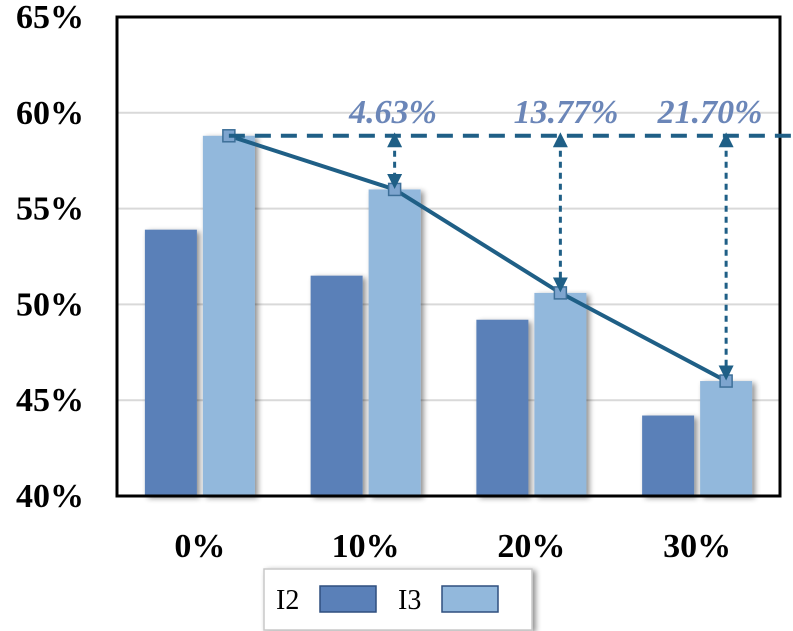  Describe the element at coordinates (409, 600) in the screenshot. I see `legend-label: I3` at that location.